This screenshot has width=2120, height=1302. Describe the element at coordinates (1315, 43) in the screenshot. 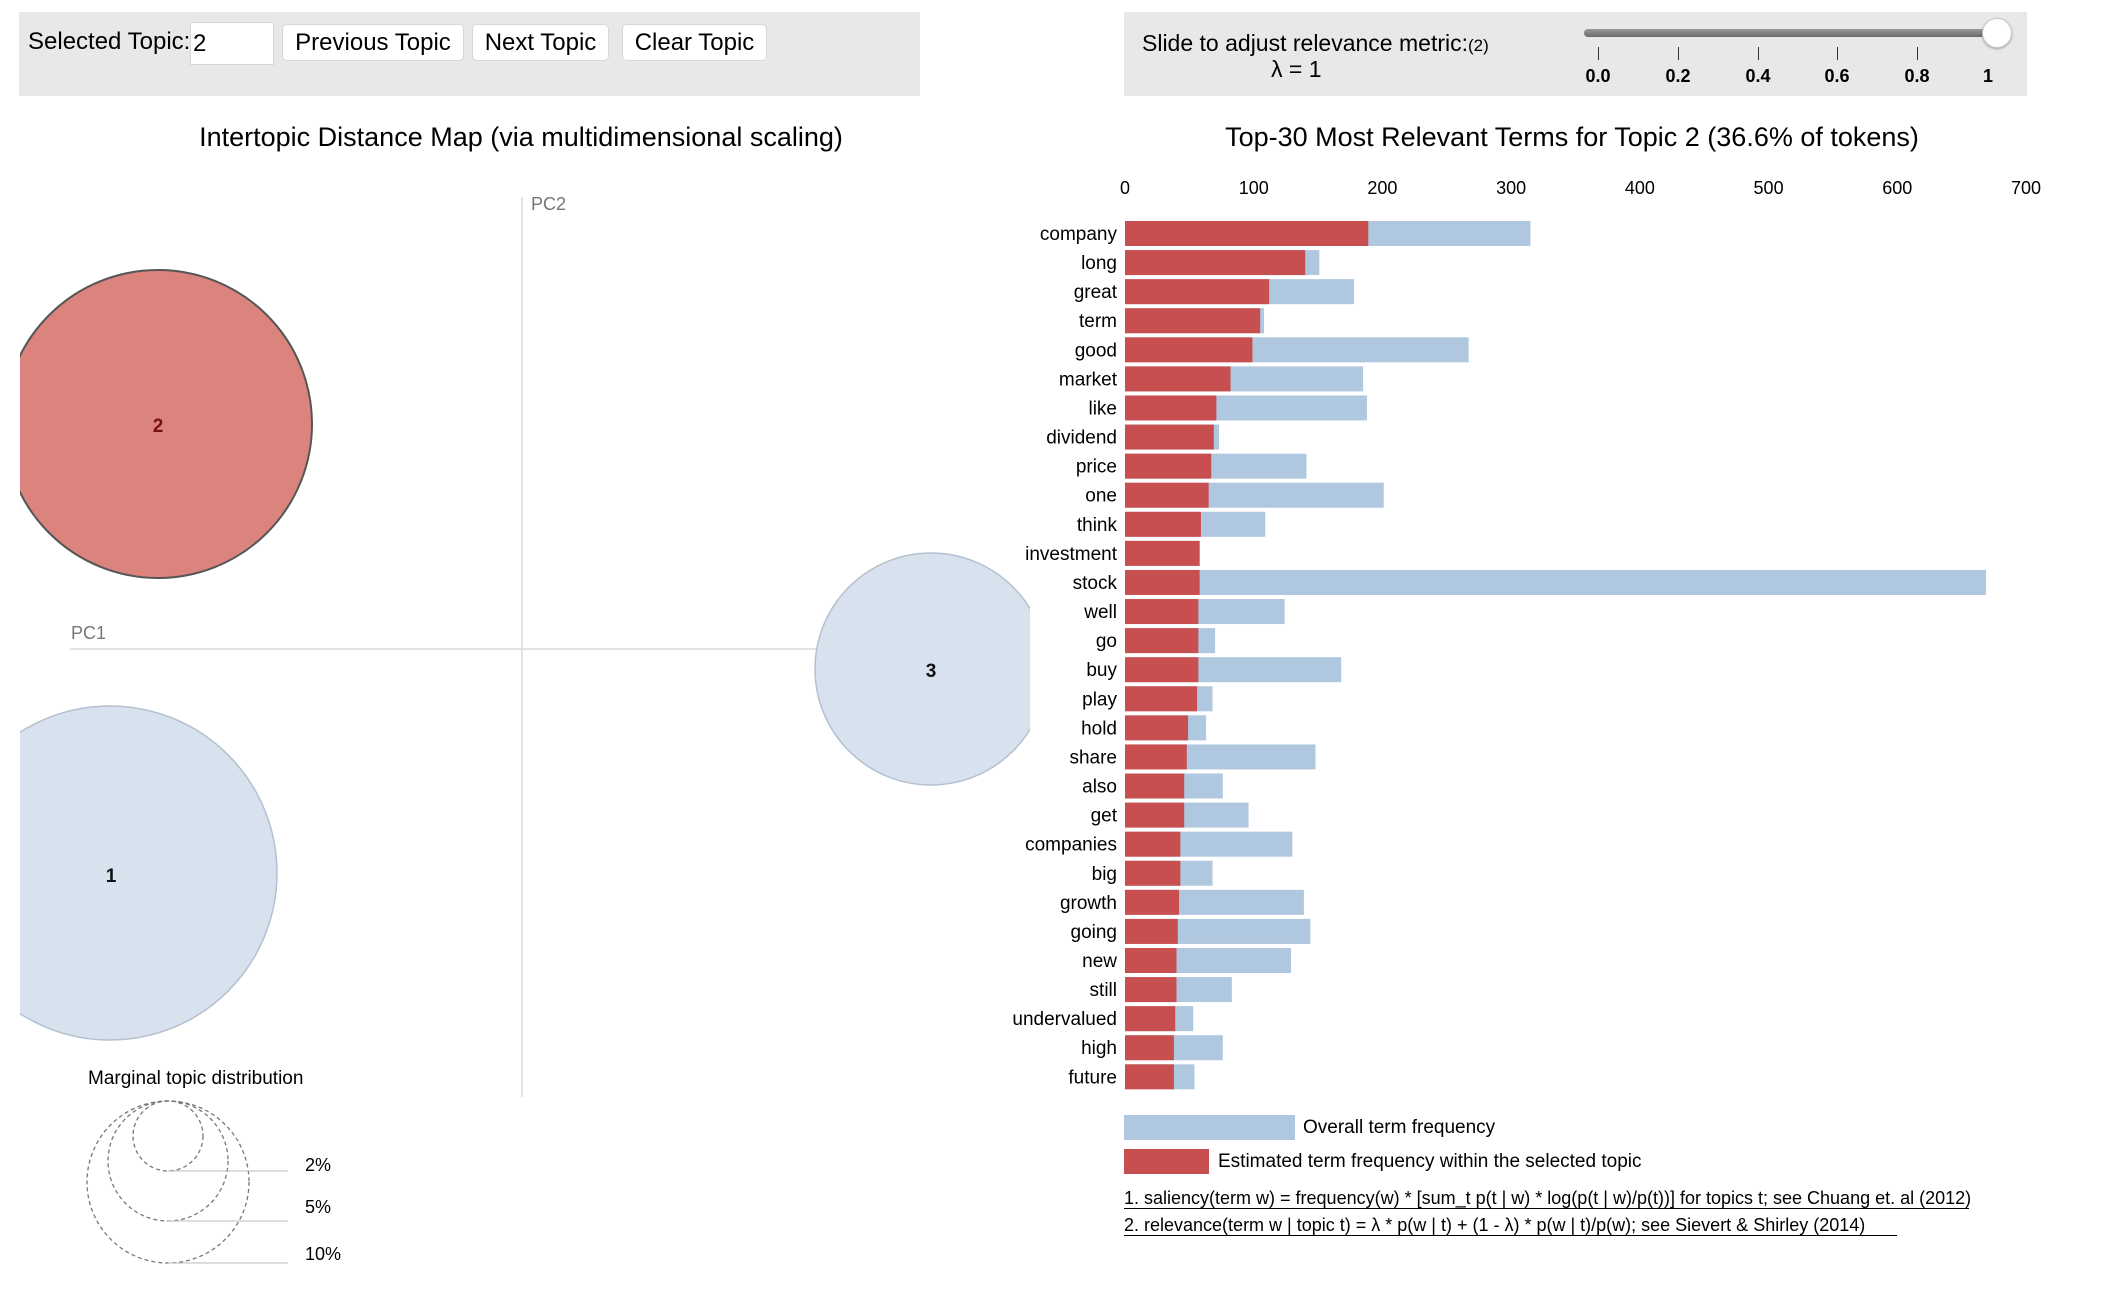

I see `relevance-slider-label: Slide to adjust relevance metric:(2)` at that location.